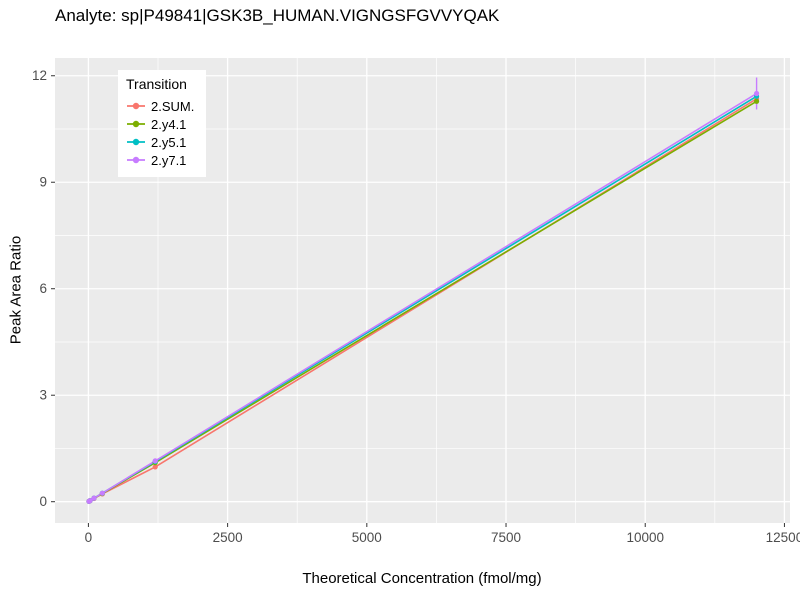 The image size is (800, 600). I want to click on y-tick-label: 9, so click(43, 182).